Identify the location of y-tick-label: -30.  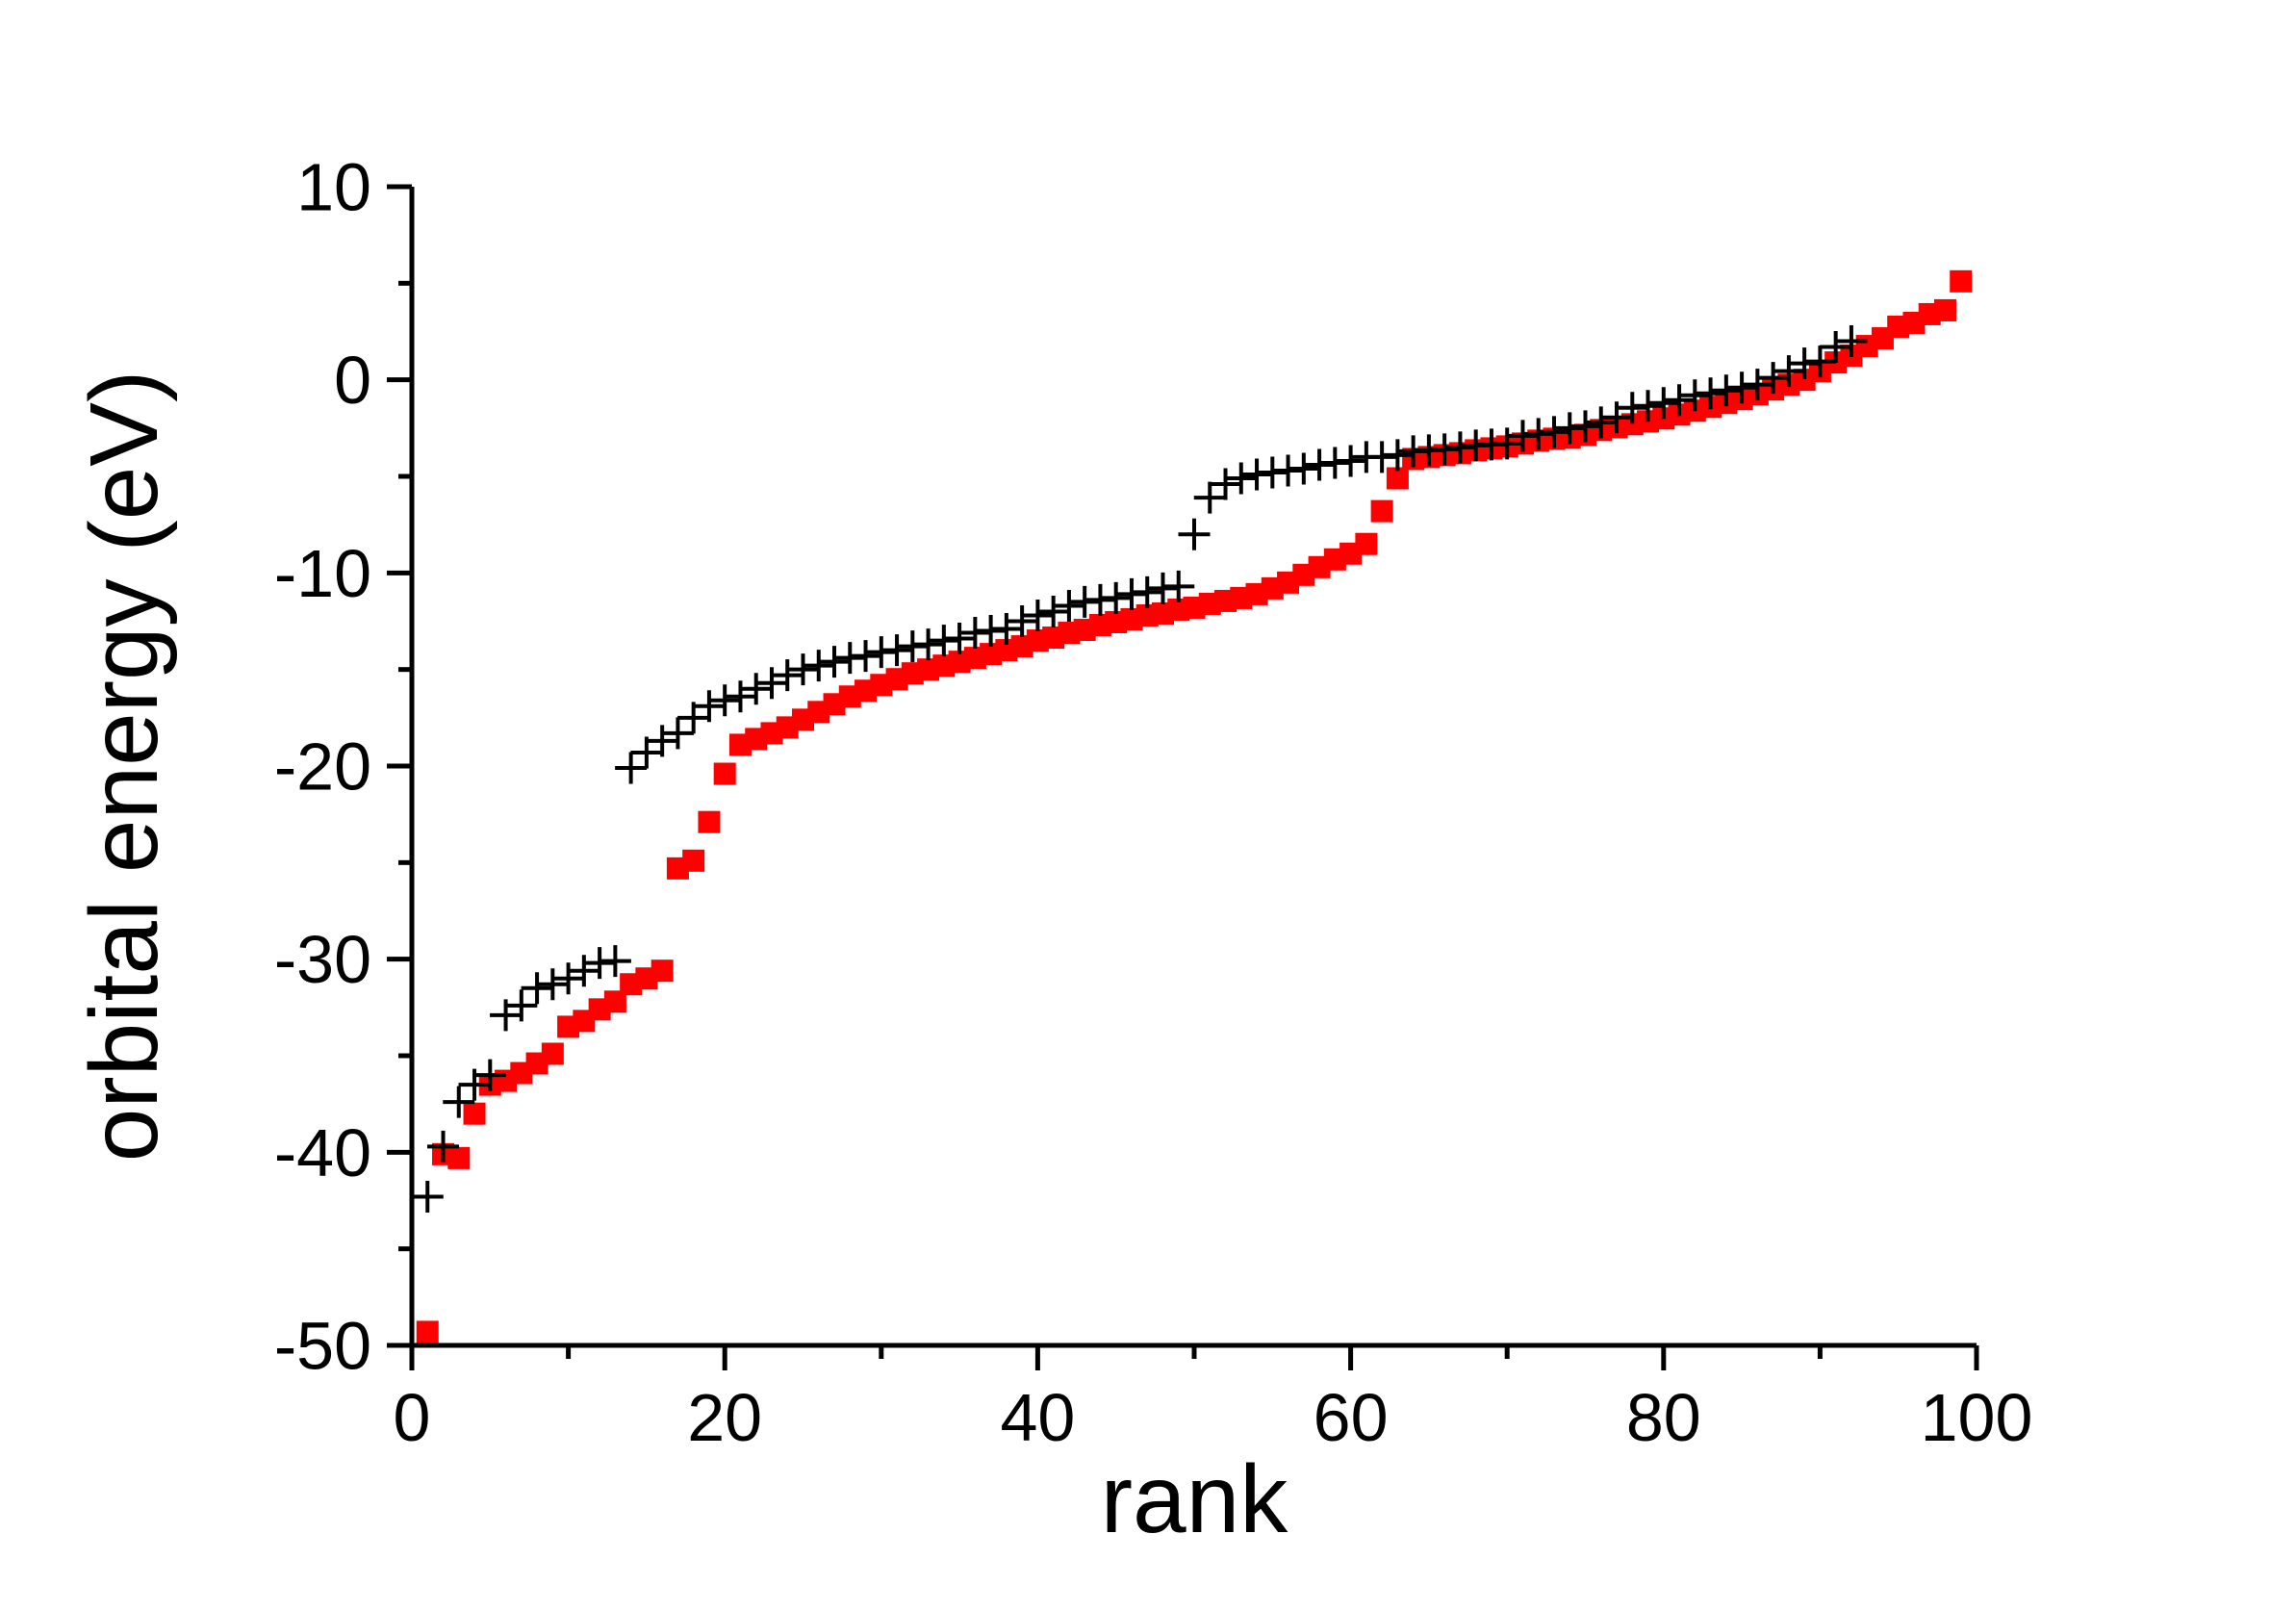
(322, 959).